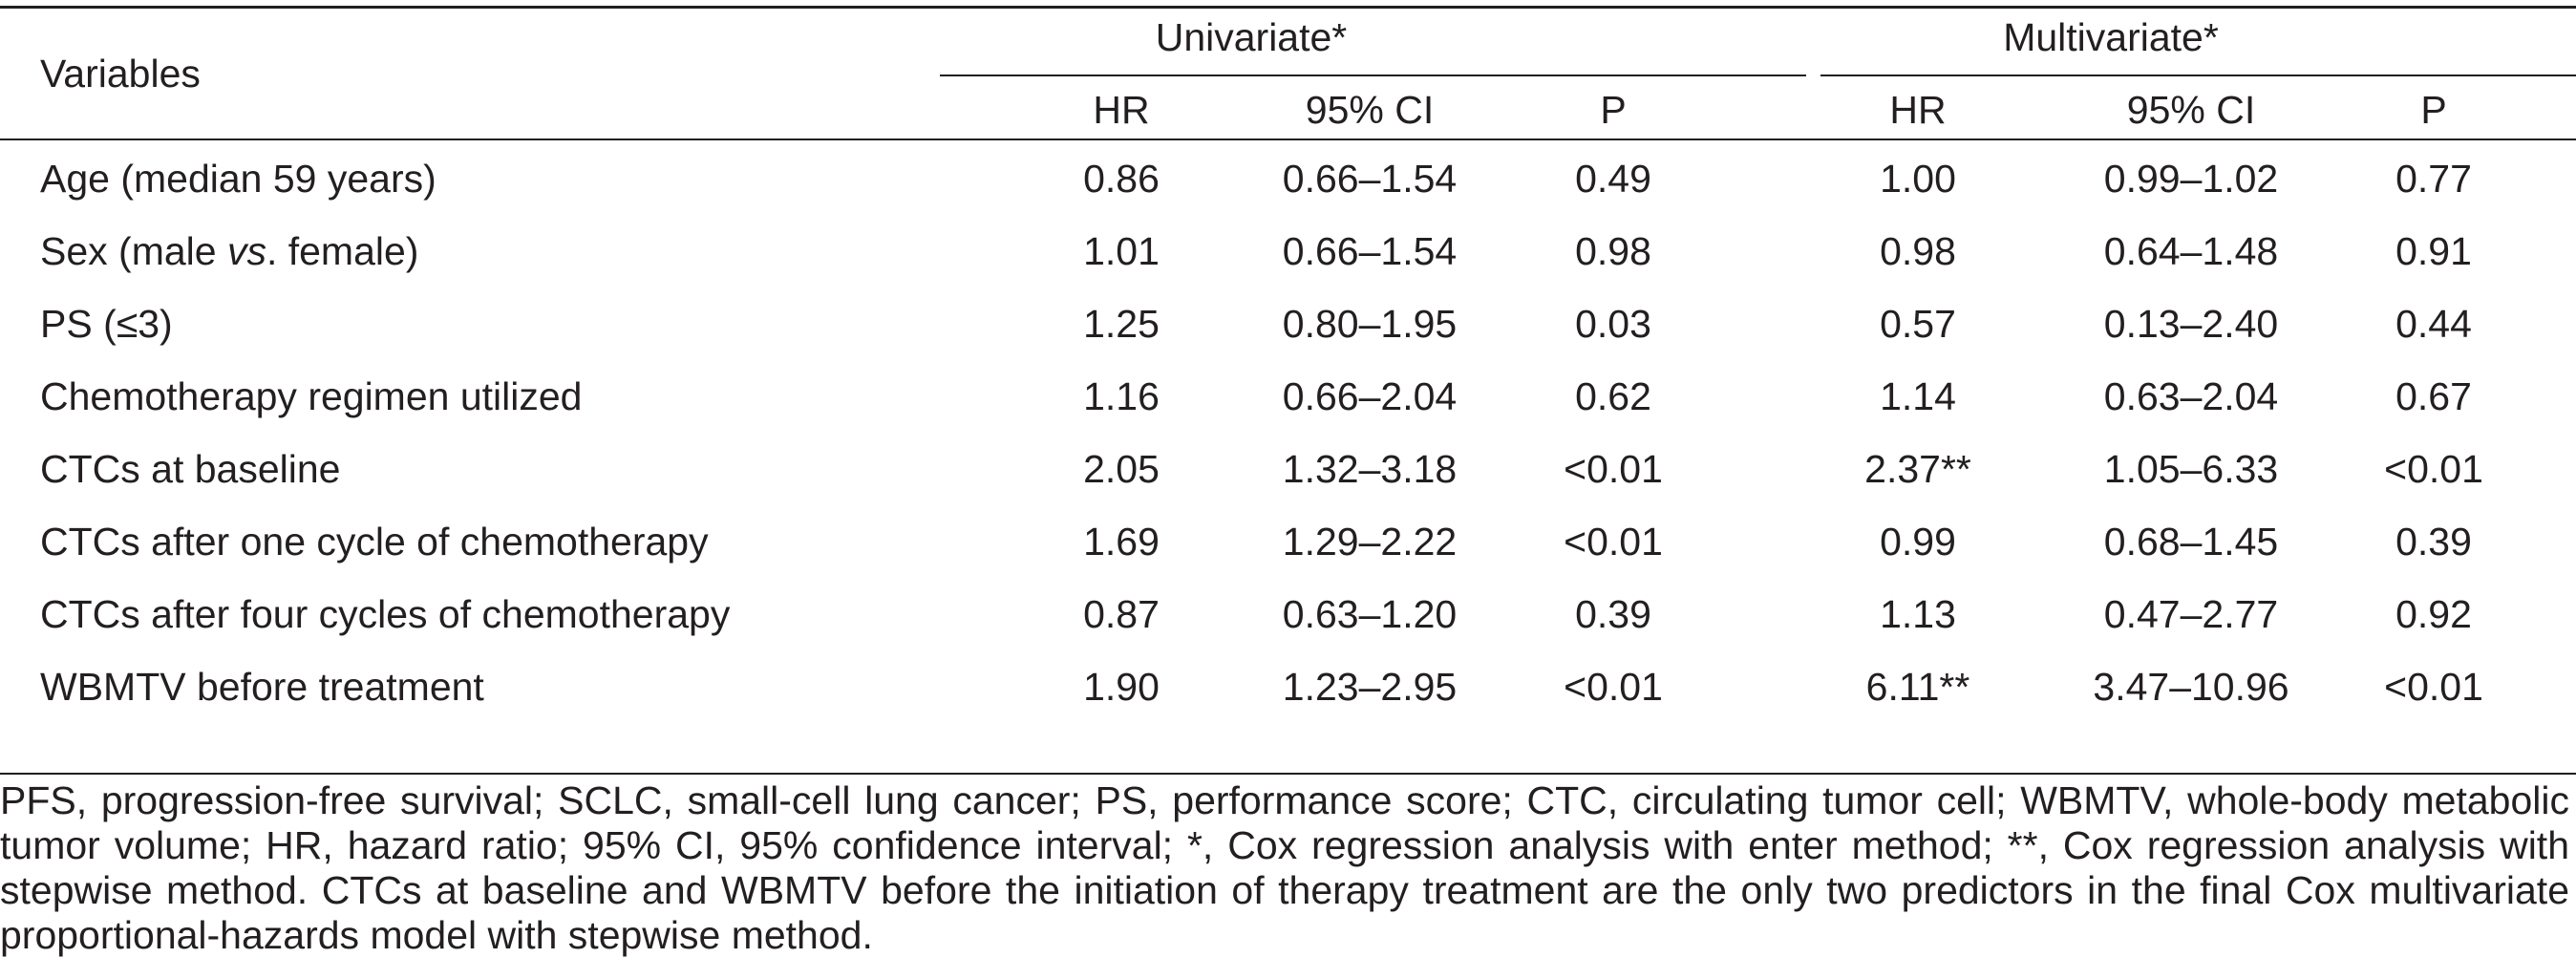 This screenshot has height=958, width=2576. Describe the element at coordinates (2191, 251) in the screenshot. I see `cell-multivariate-ci: 0.64–1.48` at that location.